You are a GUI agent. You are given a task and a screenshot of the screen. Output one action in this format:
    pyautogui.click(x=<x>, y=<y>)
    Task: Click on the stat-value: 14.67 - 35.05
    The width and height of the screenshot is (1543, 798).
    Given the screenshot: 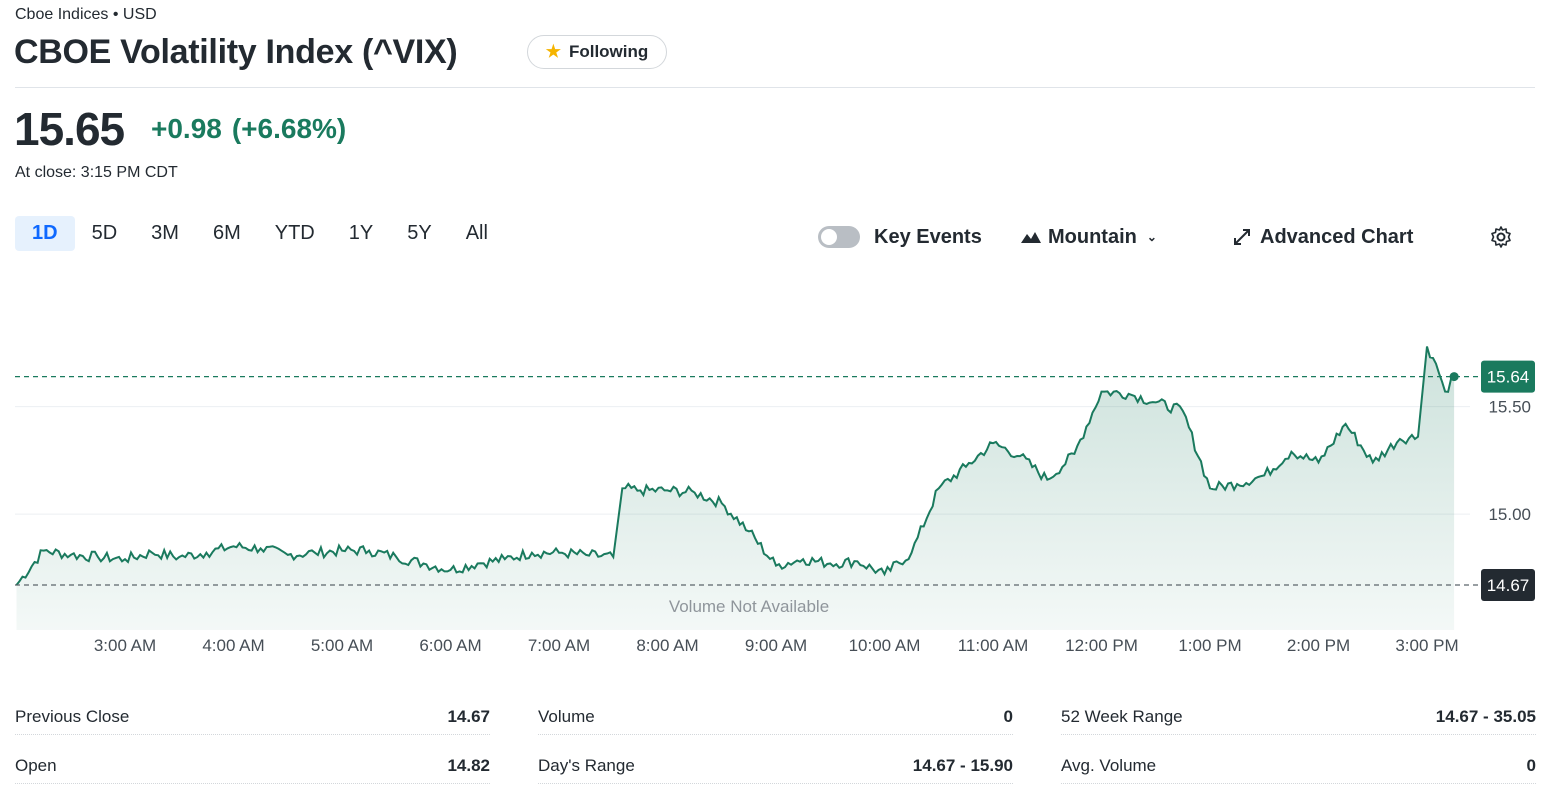 What is the action you would take?
    pyautogui.click(x=1485, y=716)
    